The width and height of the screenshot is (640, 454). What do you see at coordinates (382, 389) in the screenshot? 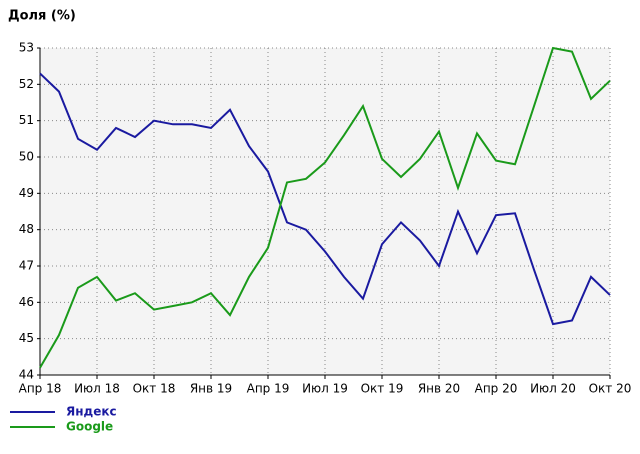
I see `x-tick-label: Окт 19` at bounding box center [382, 389].